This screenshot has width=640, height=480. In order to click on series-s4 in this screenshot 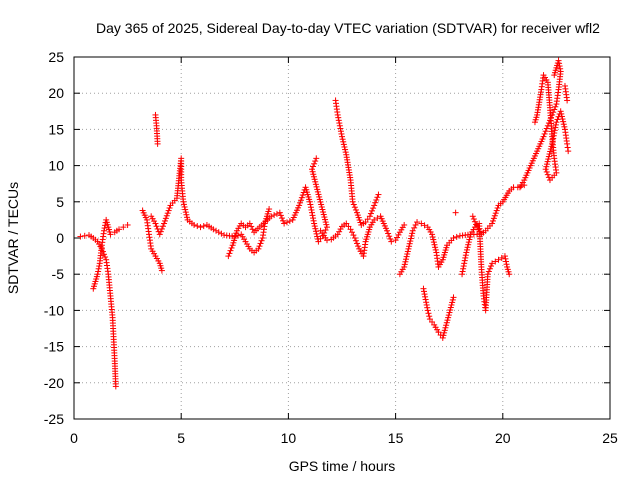, I will do `click(210, 205)`.